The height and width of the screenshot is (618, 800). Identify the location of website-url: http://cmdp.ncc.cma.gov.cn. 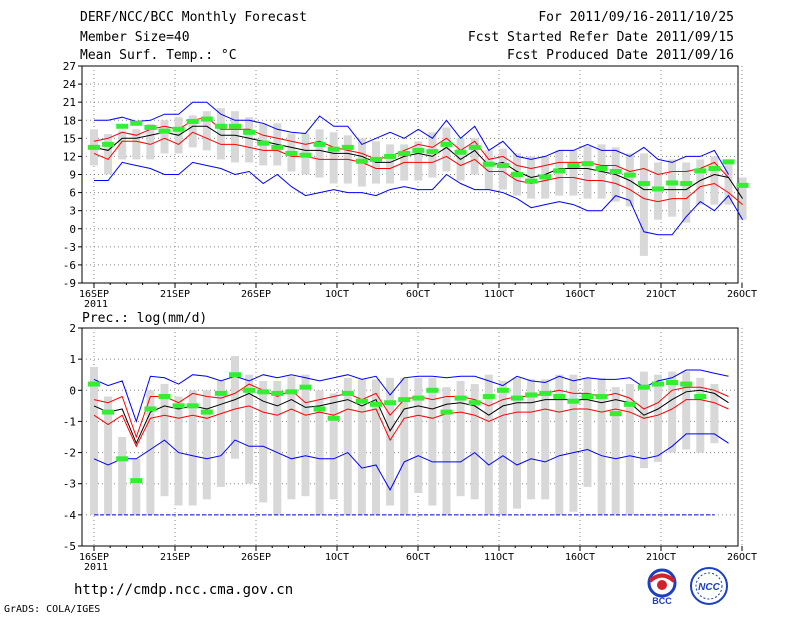
(184, 590).